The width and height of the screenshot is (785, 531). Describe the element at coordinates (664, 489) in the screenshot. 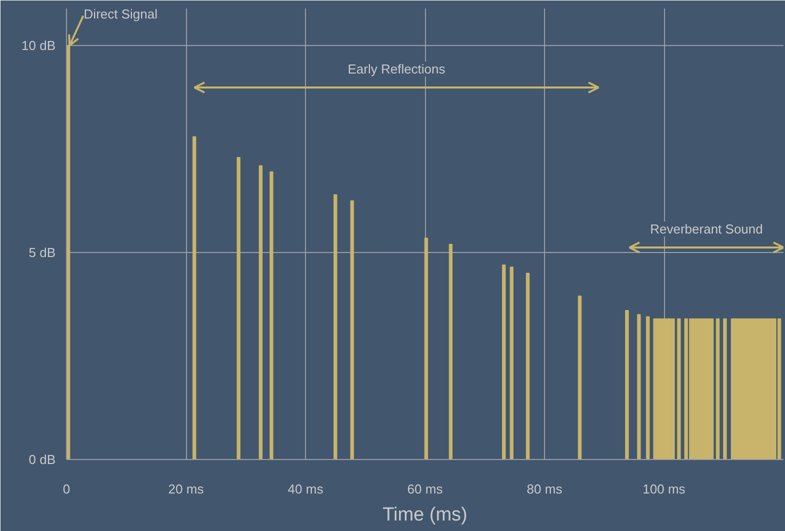

I see `x-tick-label: 100 ms` at that location.